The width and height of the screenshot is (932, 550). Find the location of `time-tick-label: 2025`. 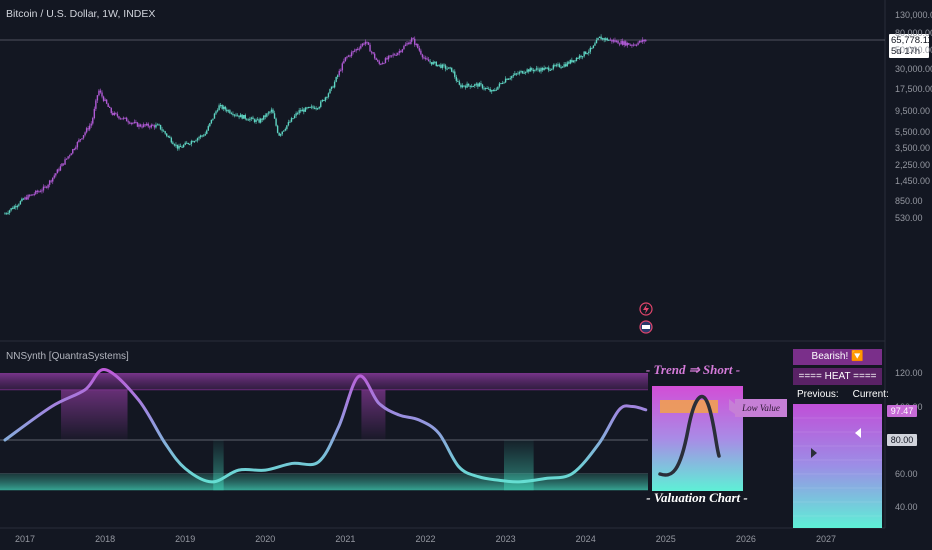

time-tick-label: 2025 is located at coordinates (665, 539).